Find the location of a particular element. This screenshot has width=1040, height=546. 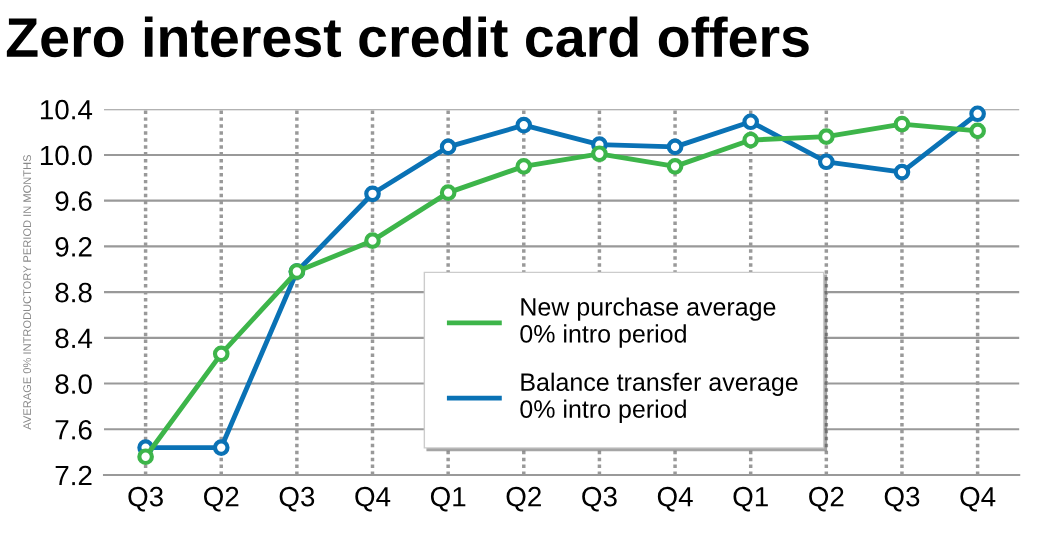

y-axis-title: AVERAGE 0% INTRODUCTORY PERIOD IN MONTHS is located at coordinates (27, 292).